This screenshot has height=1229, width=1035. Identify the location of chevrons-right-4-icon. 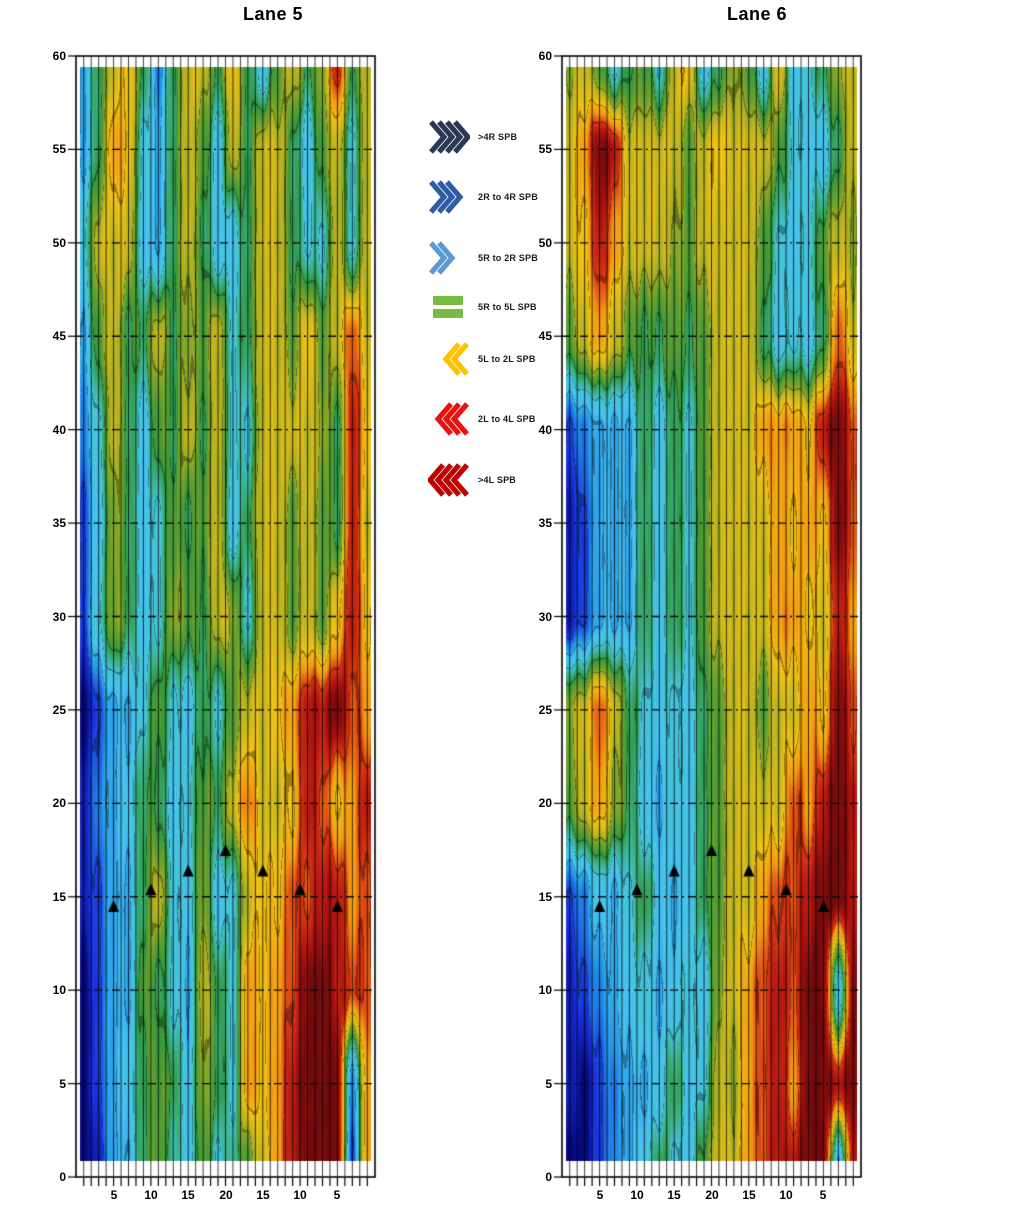
(450, 137).